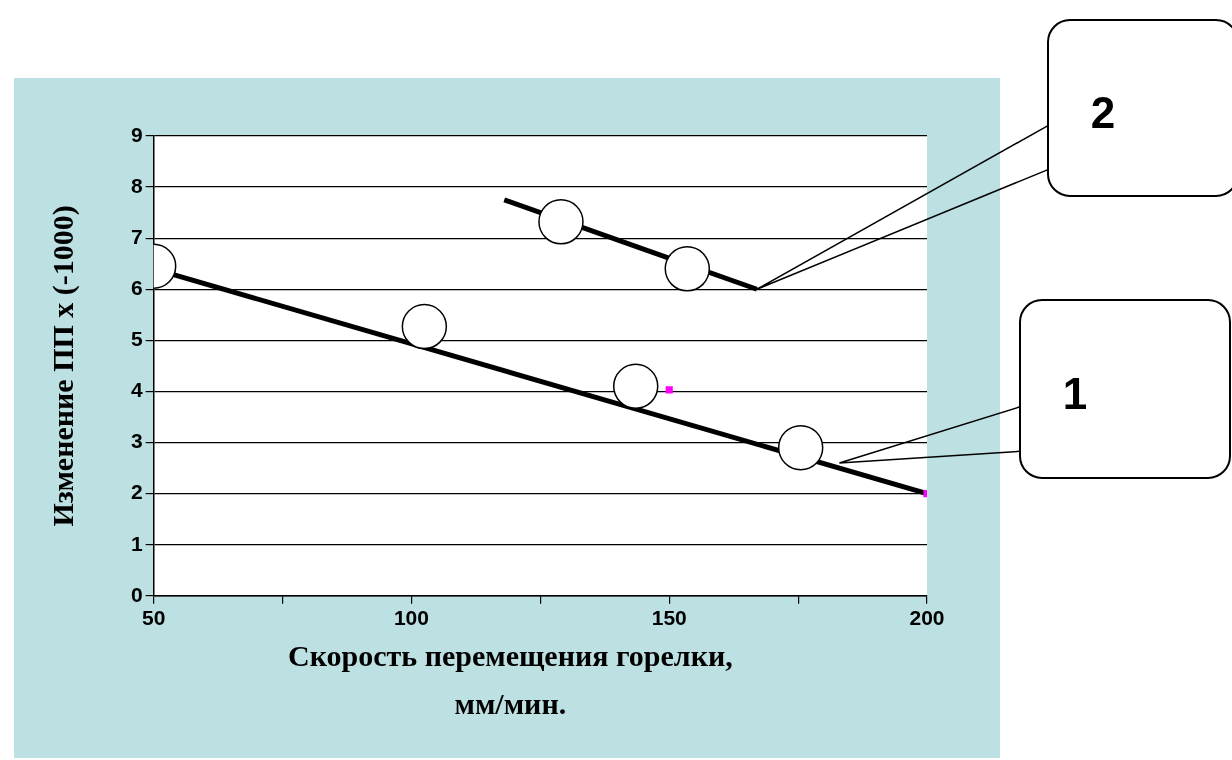 This screenshot has height=760, width=1232. I want to click on x-tick-label: 200, so click(927, 618).